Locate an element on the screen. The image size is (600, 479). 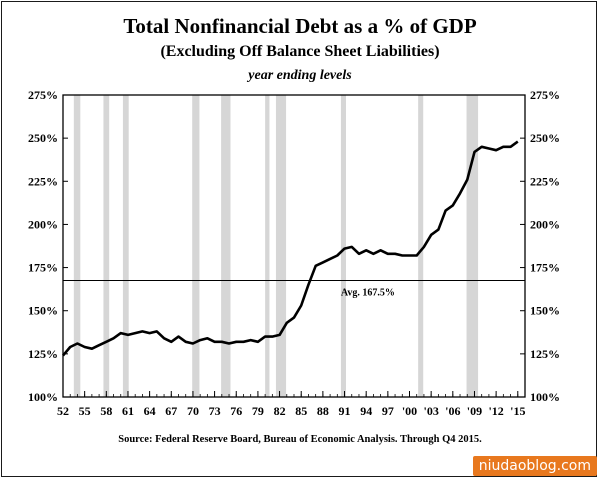
y-tick-label-left: 175% is located at coordinates (43, 268).